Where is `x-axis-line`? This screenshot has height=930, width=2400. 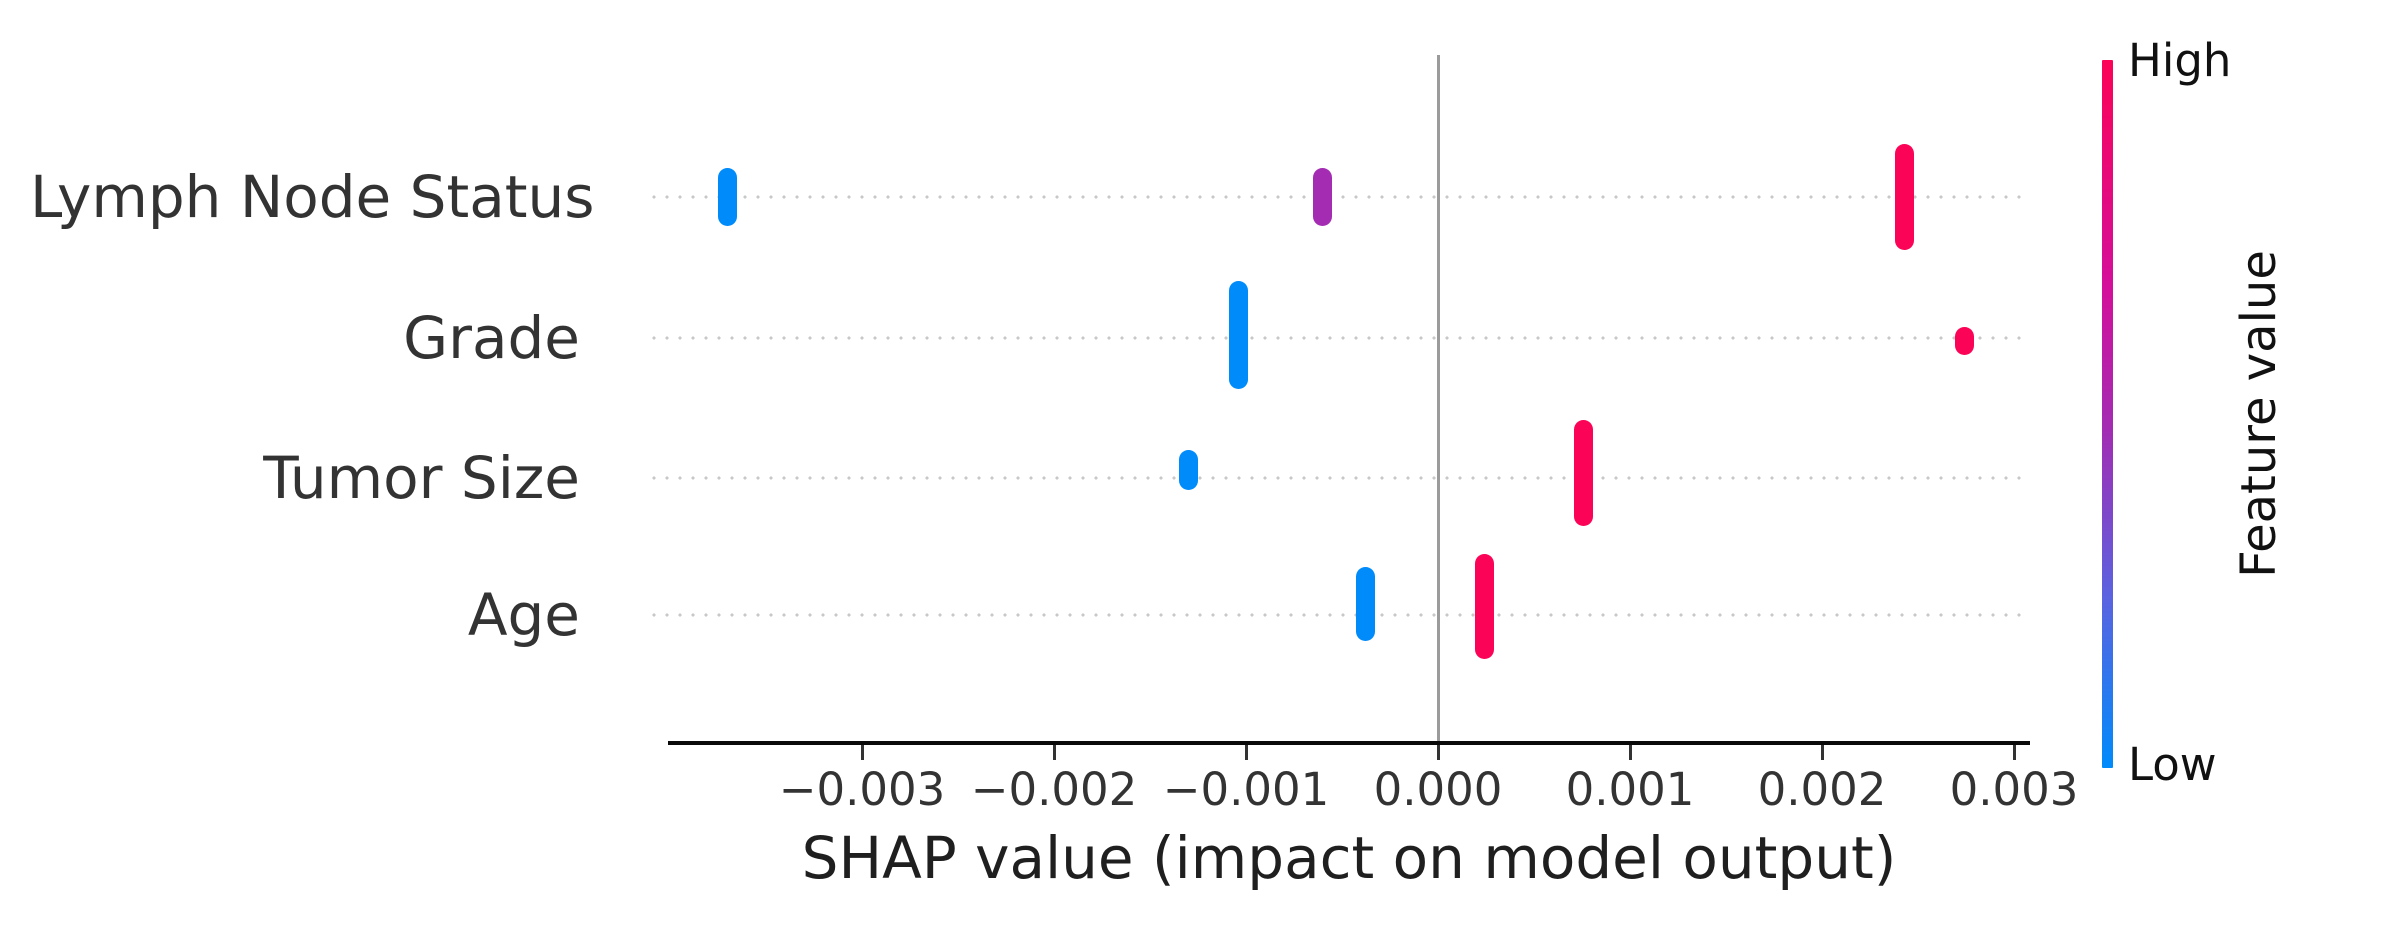
x-axis-line is located at coordinates (1349, 743).